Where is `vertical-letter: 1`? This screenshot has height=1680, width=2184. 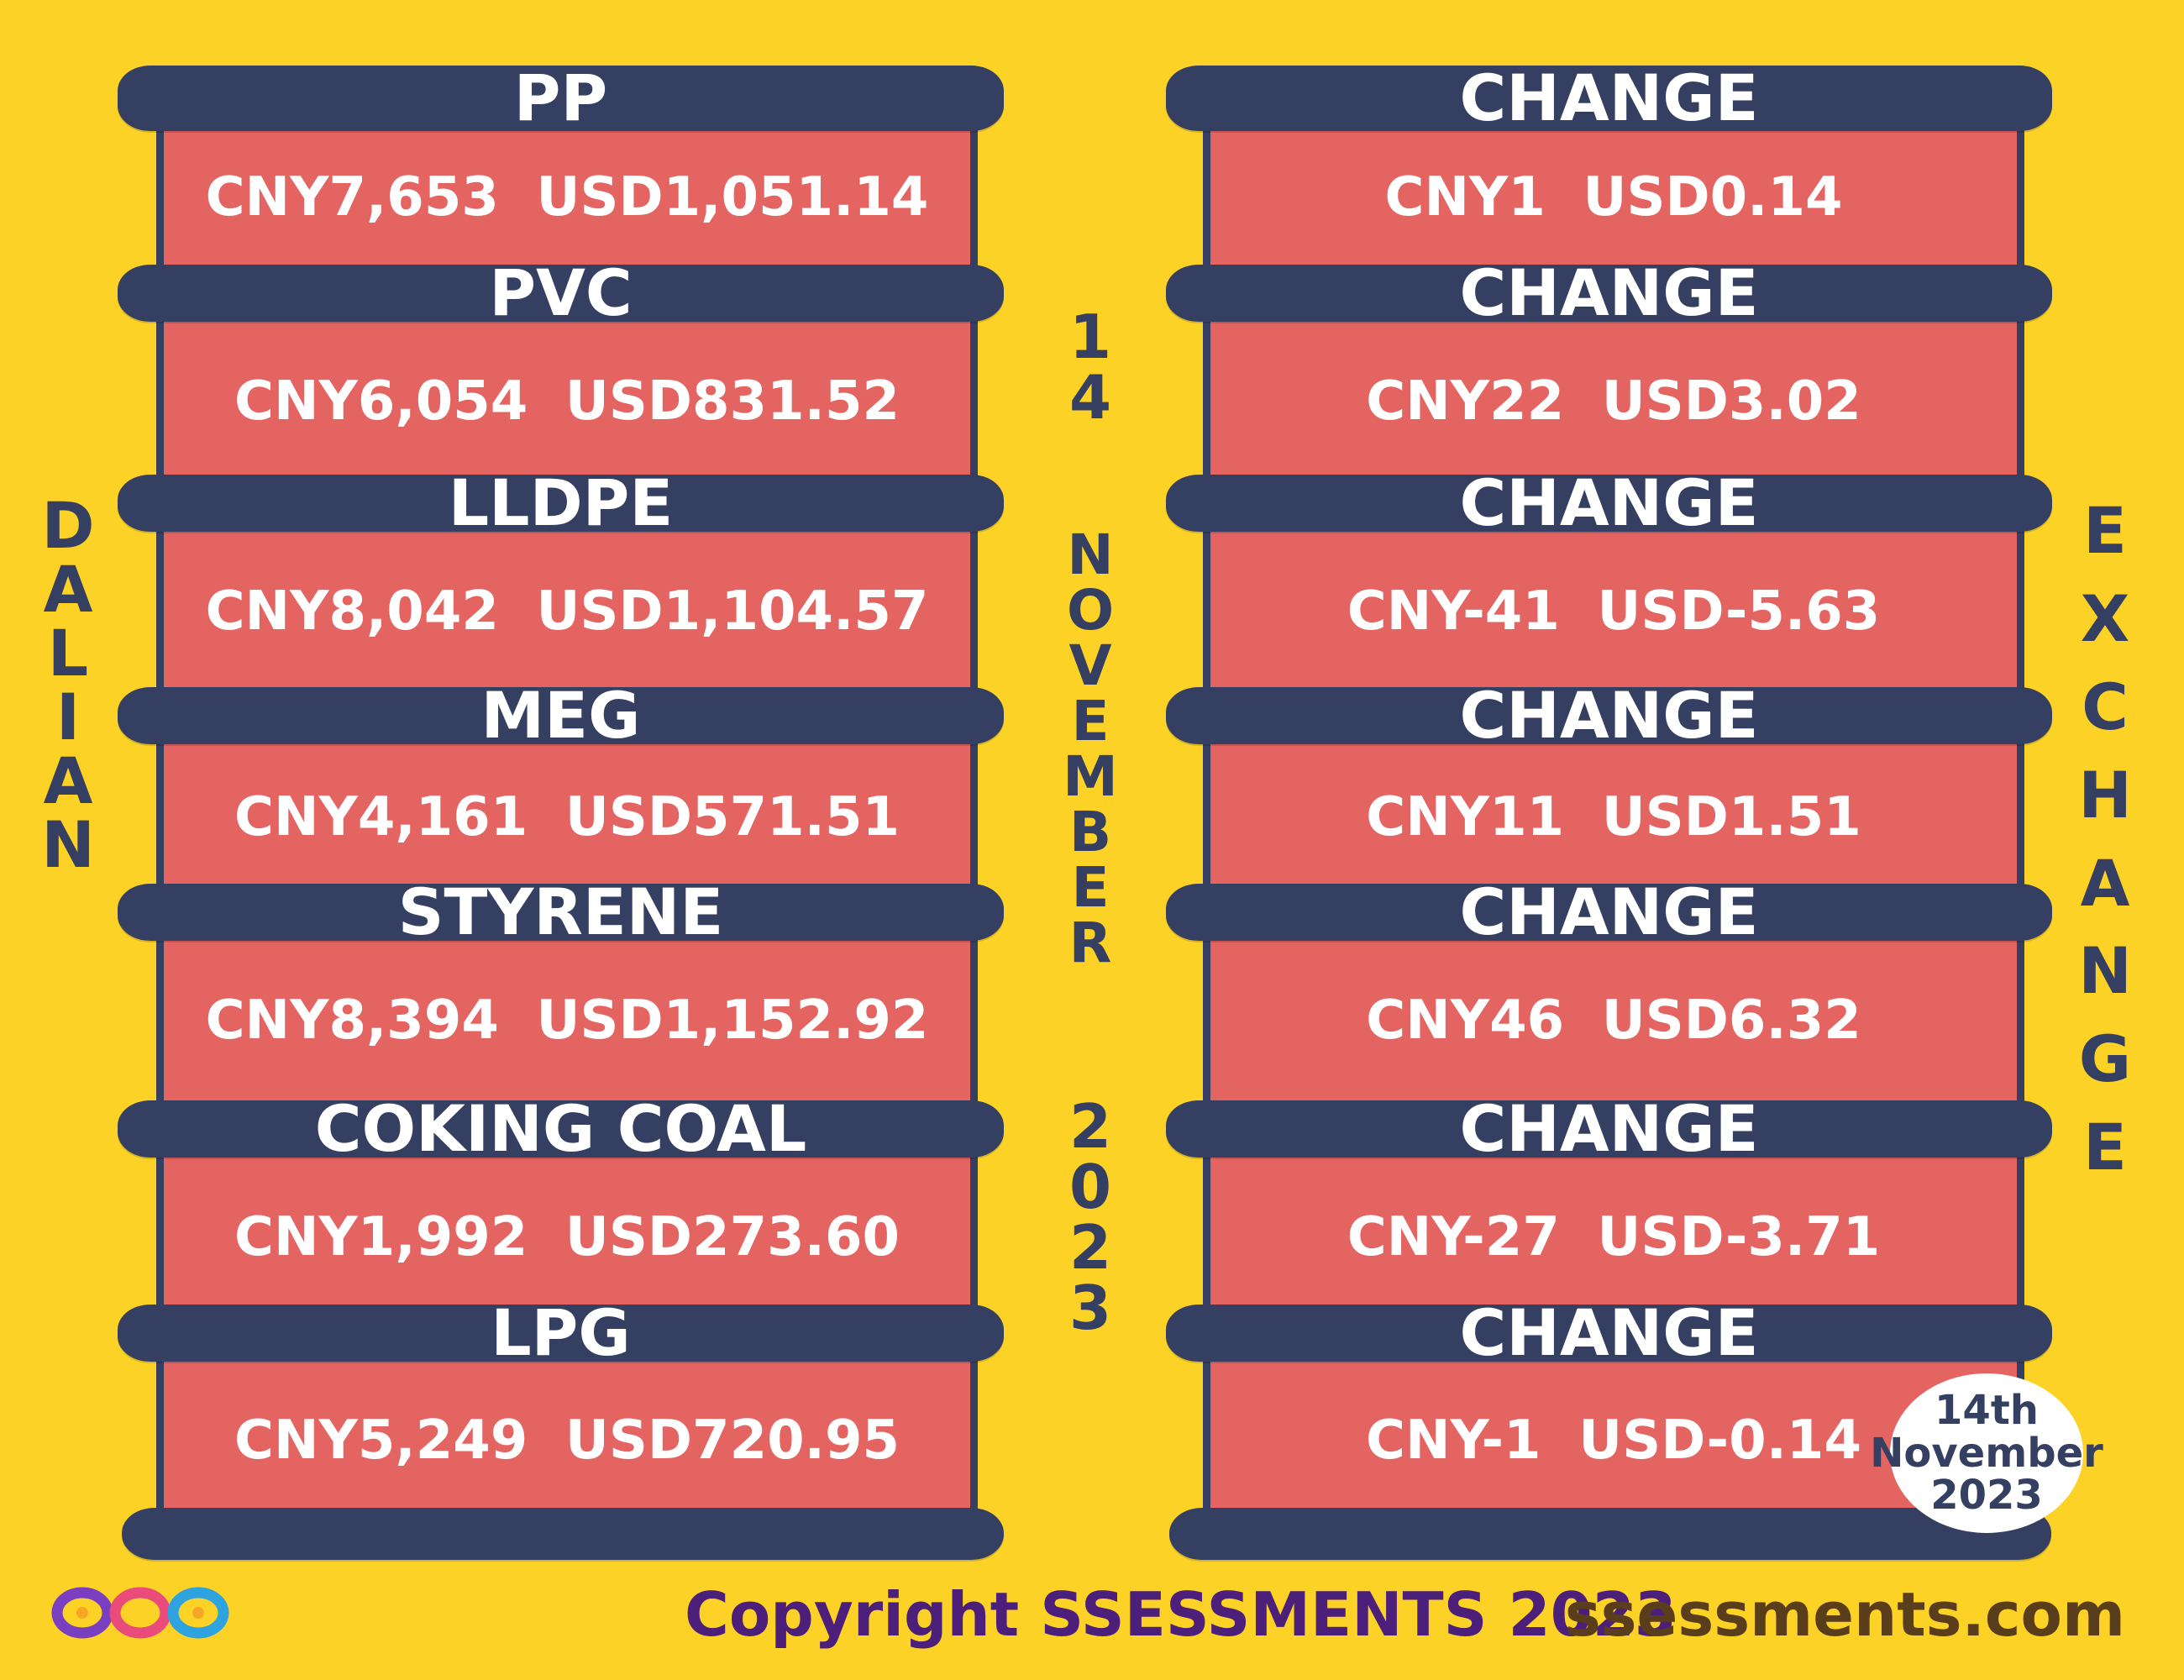 vertical-letter: 1 is located at coordinates (1090, 337).